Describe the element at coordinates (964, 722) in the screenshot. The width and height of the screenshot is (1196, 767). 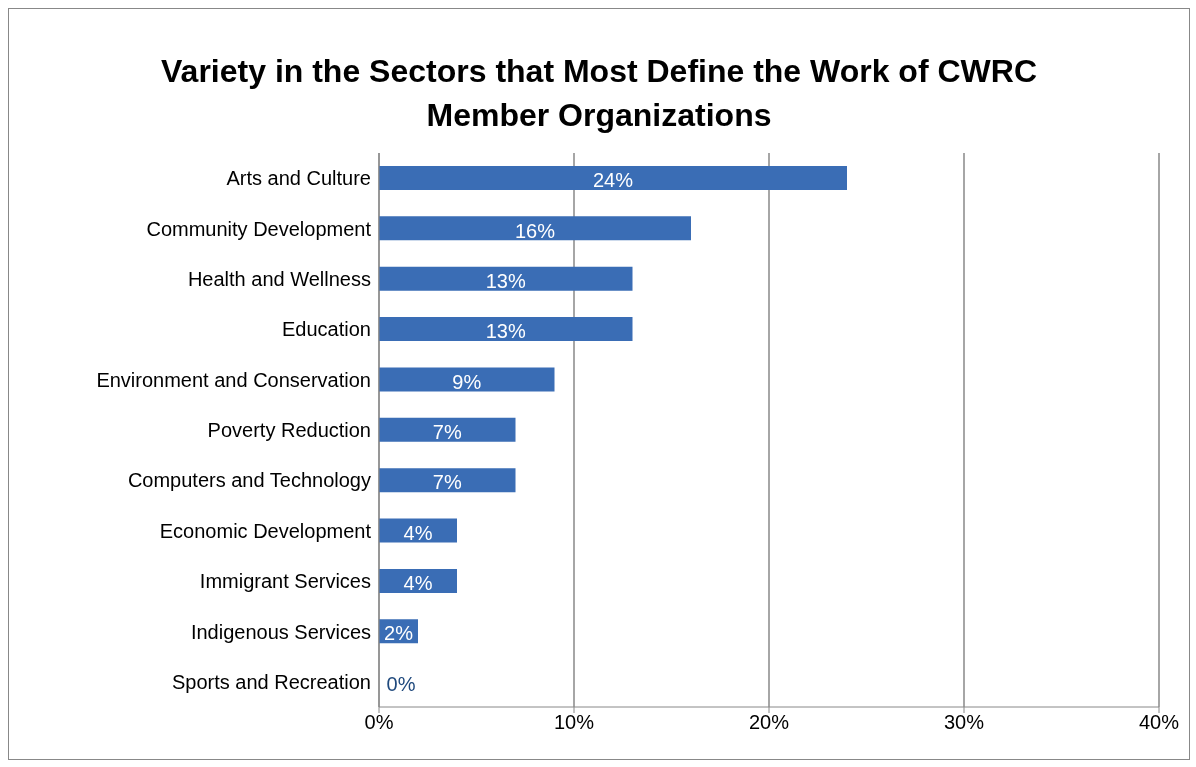
I see `x-tick-label: 30%` at that location.